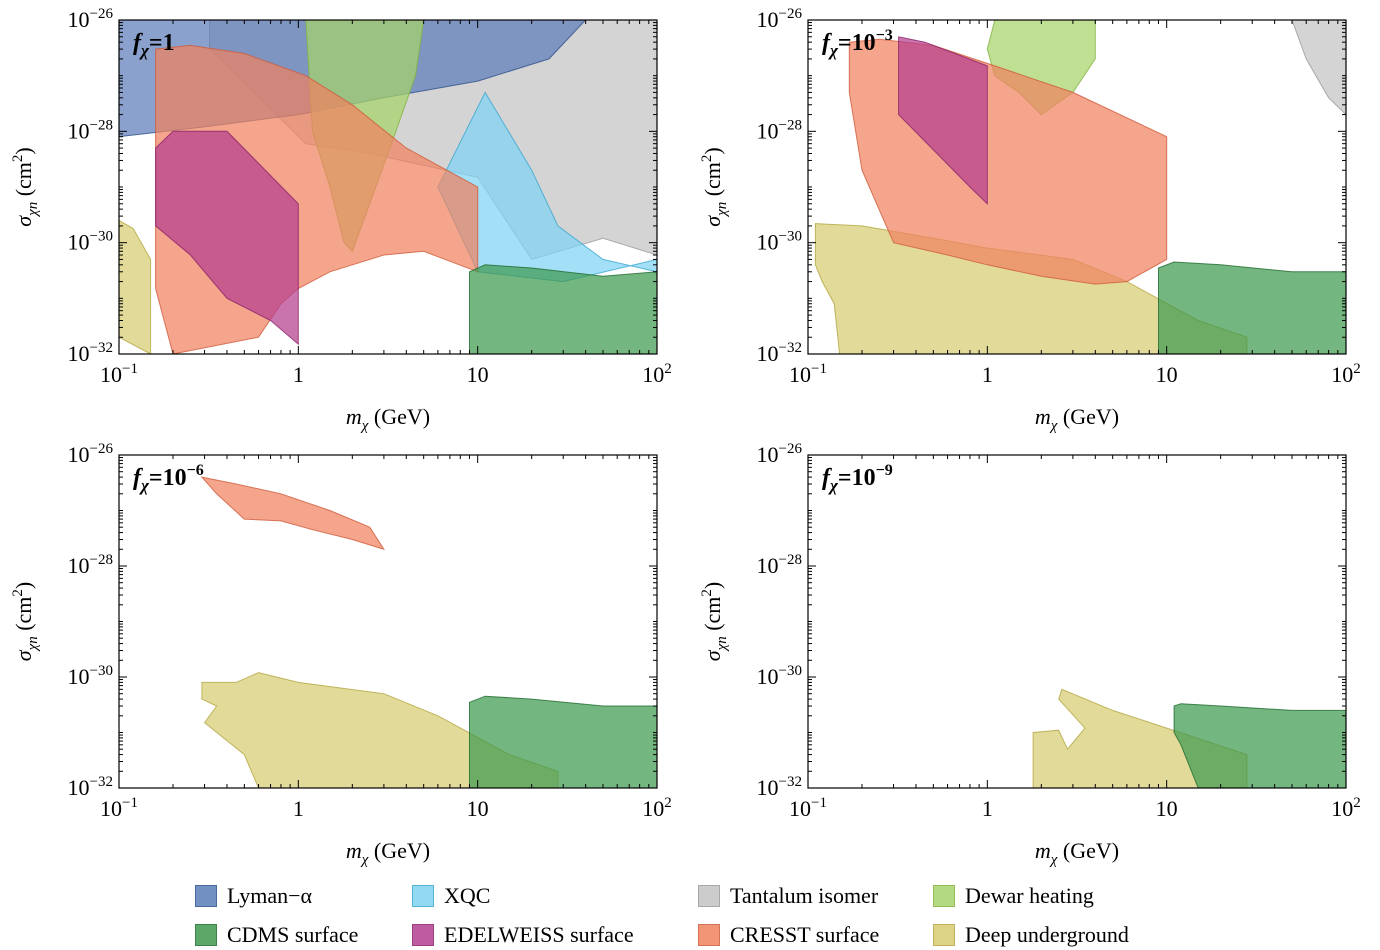 This screenshot has width=1380, height=950. Describe the element at coordinates (857, 478) in the screenshot. I see `panel-label: fχ=10−9` at that location.